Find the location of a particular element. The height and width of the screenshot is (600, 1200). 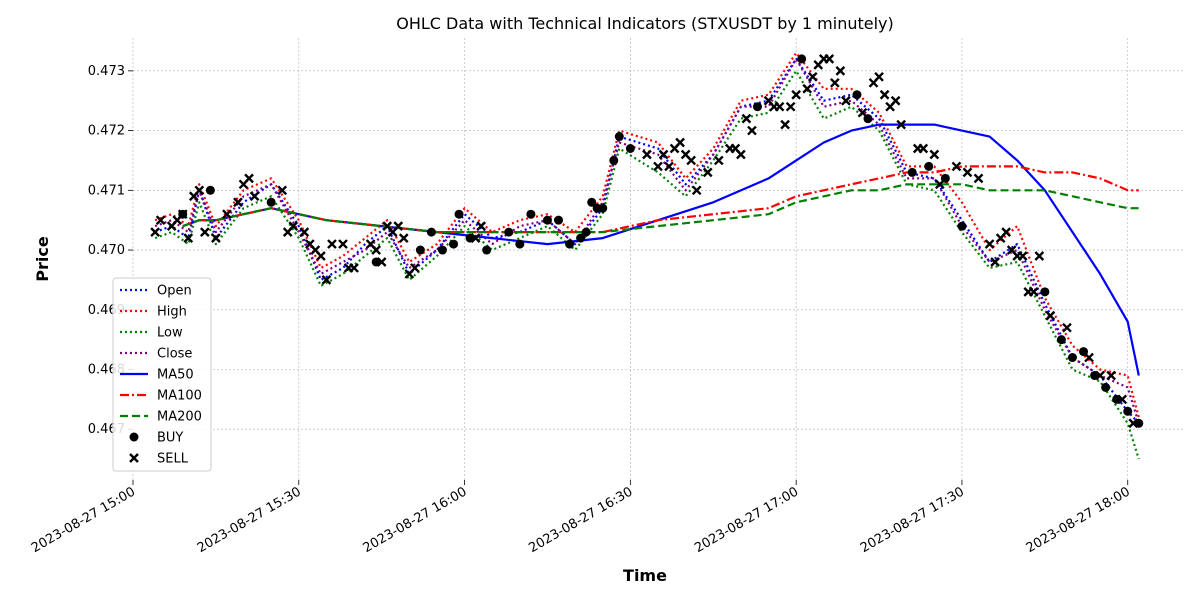

legend-label-ma50: MA50 is located at coordinates (175, 375).